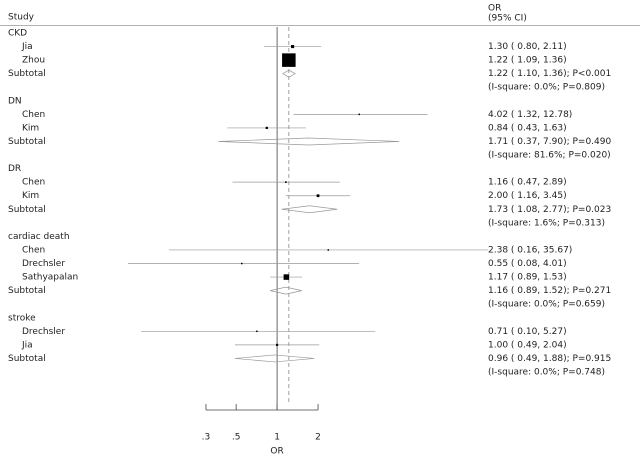 Image resolution: width=640 pixels, height=456 pixels. I want to click on effect-label: 1.73 ( 1.08, 2.77); P=0.023, so click(549, 210).